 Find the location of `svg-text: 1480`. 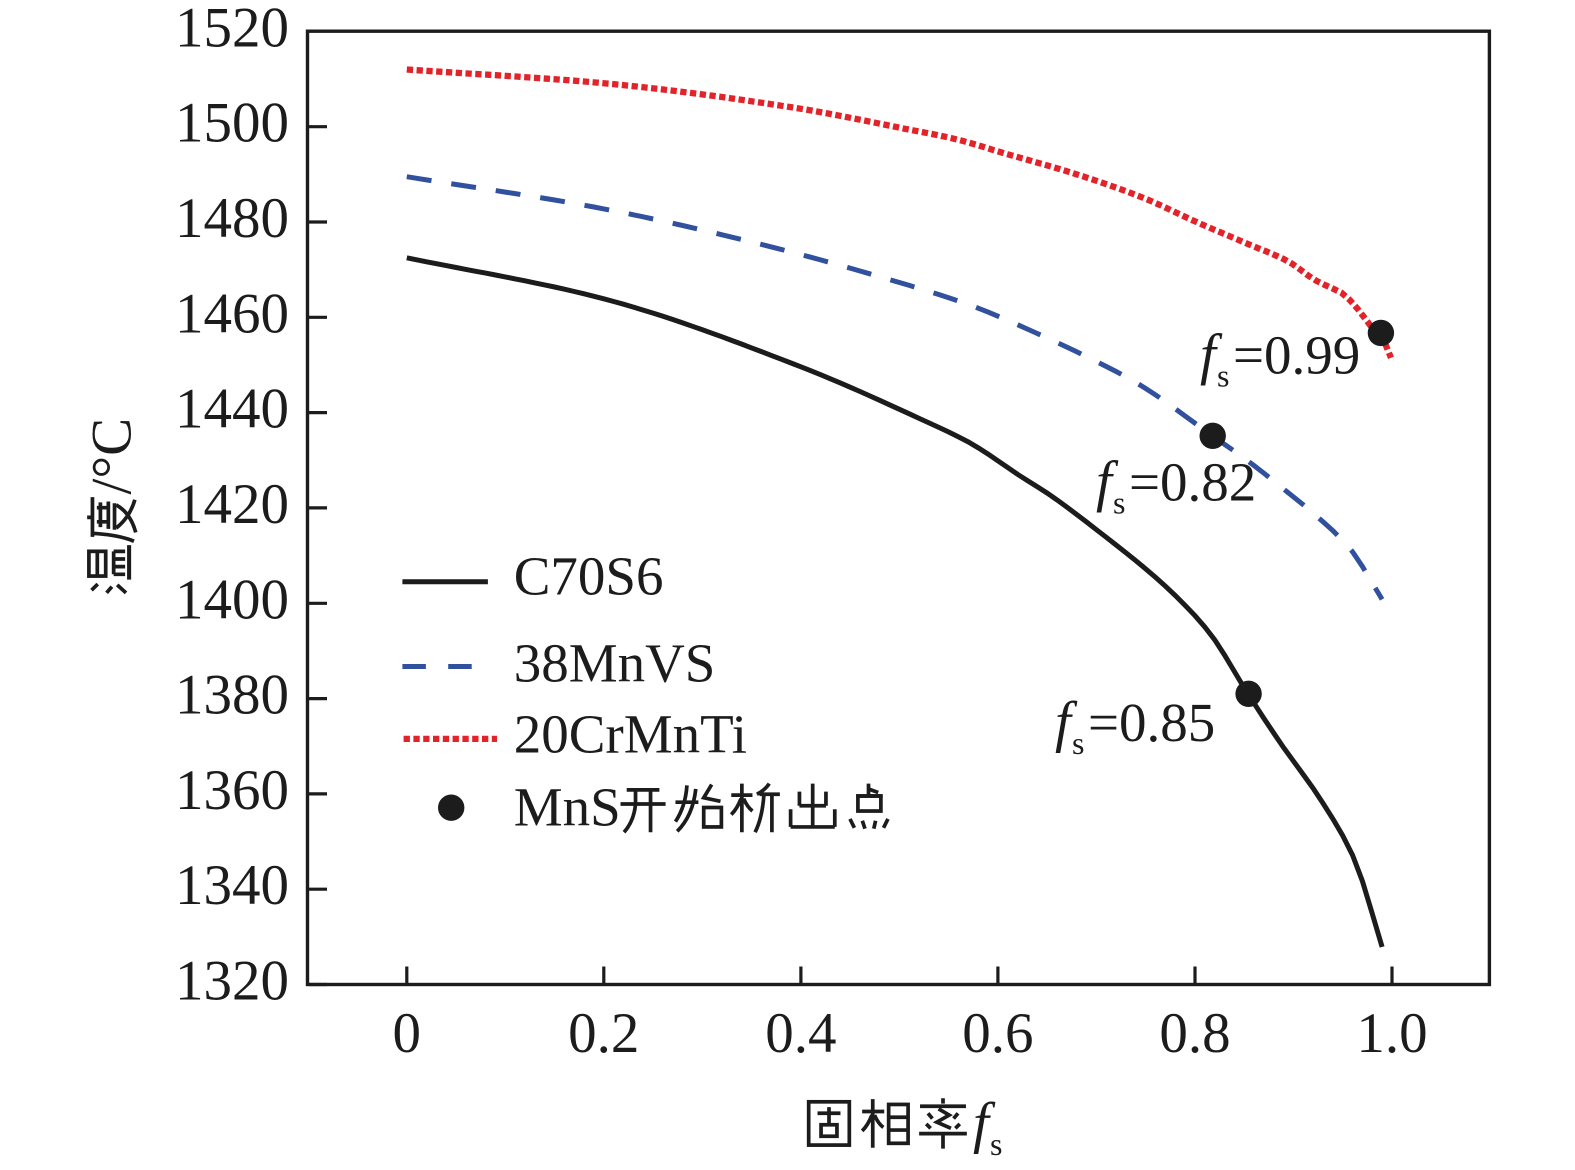

svg-text: 1480 is located at coordinates (232, 218).